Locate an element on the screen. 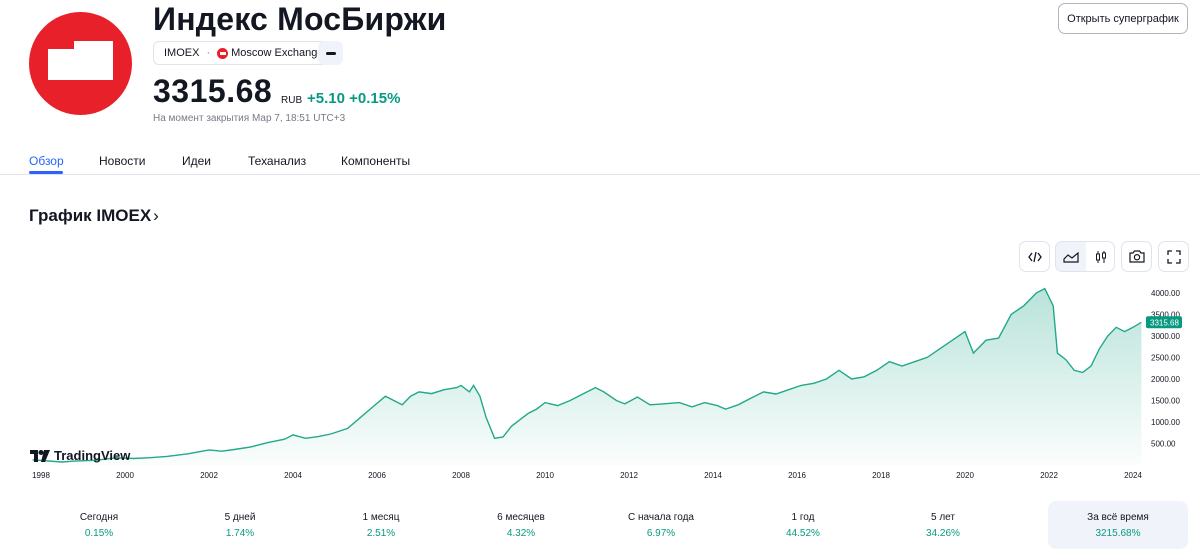 Image resolution: width=1200 pixels, height=559 pixels. exchange-logo-icon is located at coordinates (223, 53).